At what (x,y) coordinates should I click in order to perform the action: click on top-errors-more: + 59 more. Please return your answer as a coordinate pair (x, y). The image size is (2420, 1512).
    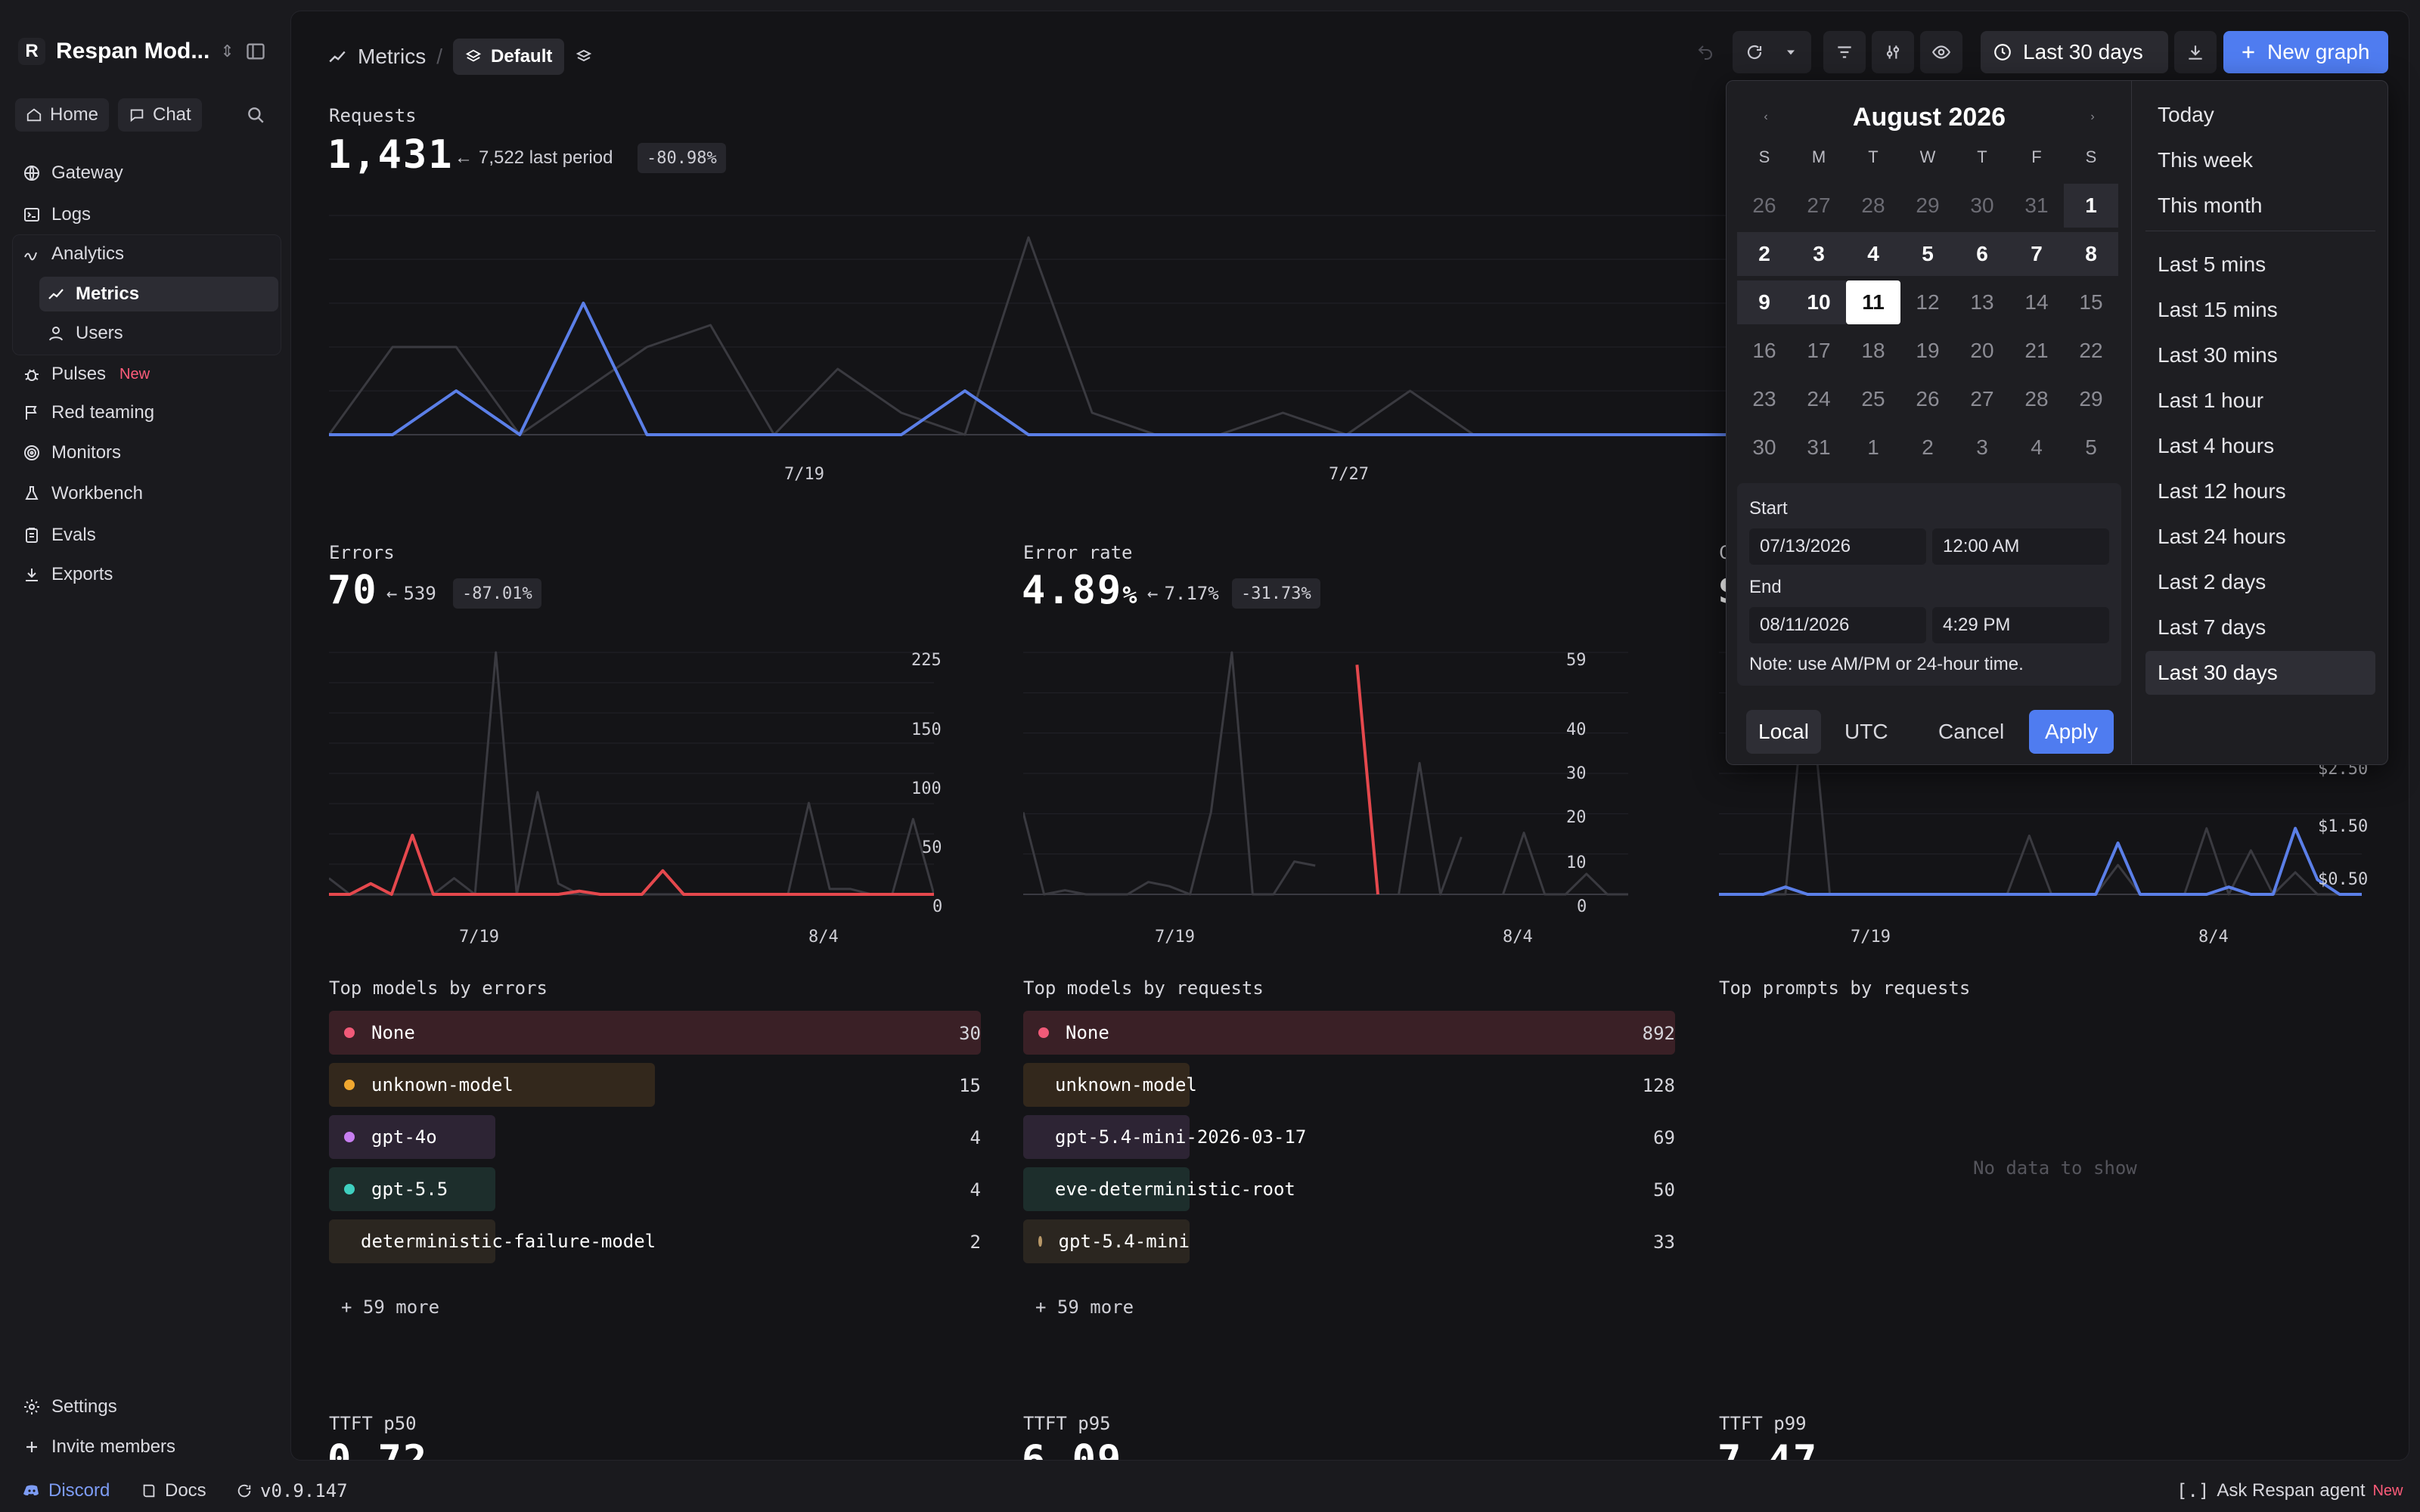
    Looking at the image, I should click on (390, 1307).